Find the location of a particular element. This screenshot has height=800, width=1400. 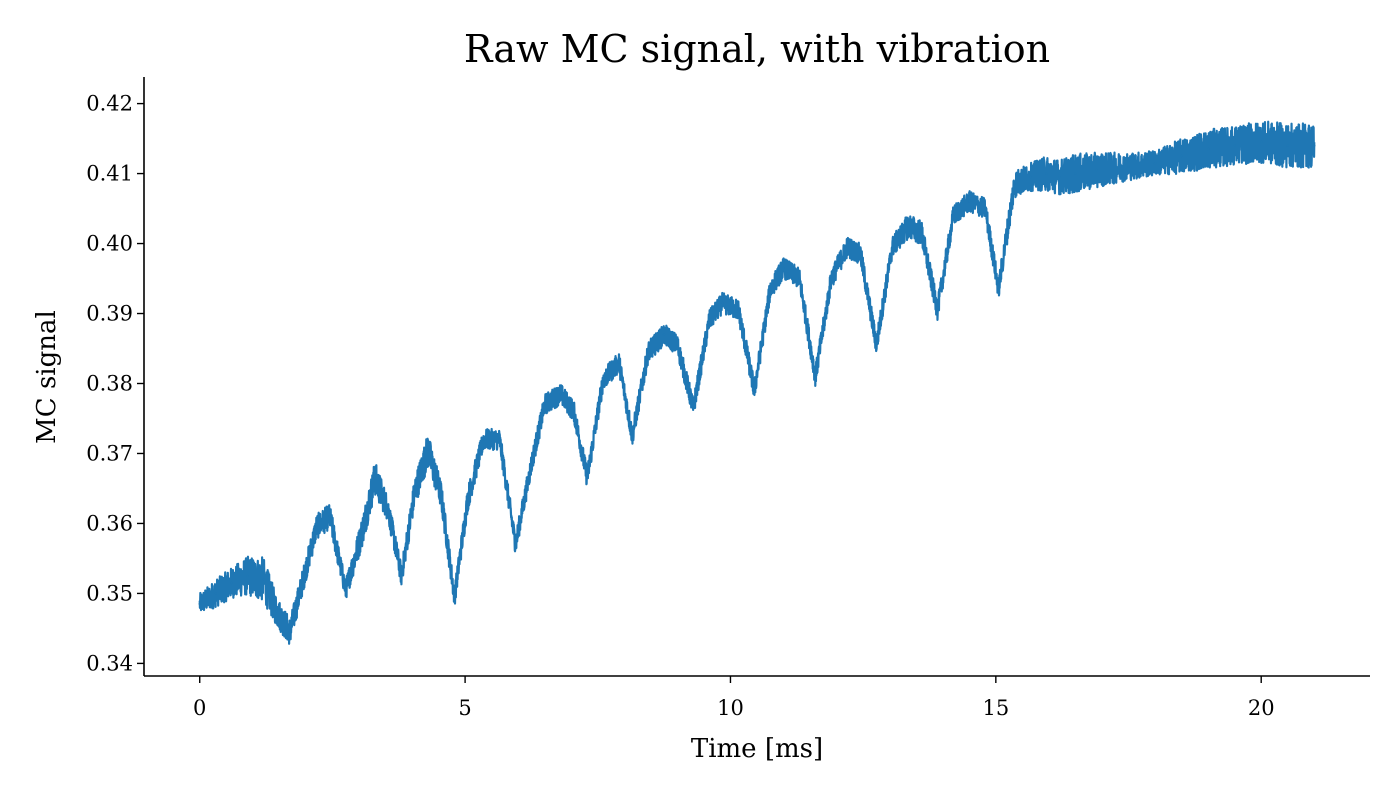

x-tick-label: 20 is located at coordinates (1261, 708).